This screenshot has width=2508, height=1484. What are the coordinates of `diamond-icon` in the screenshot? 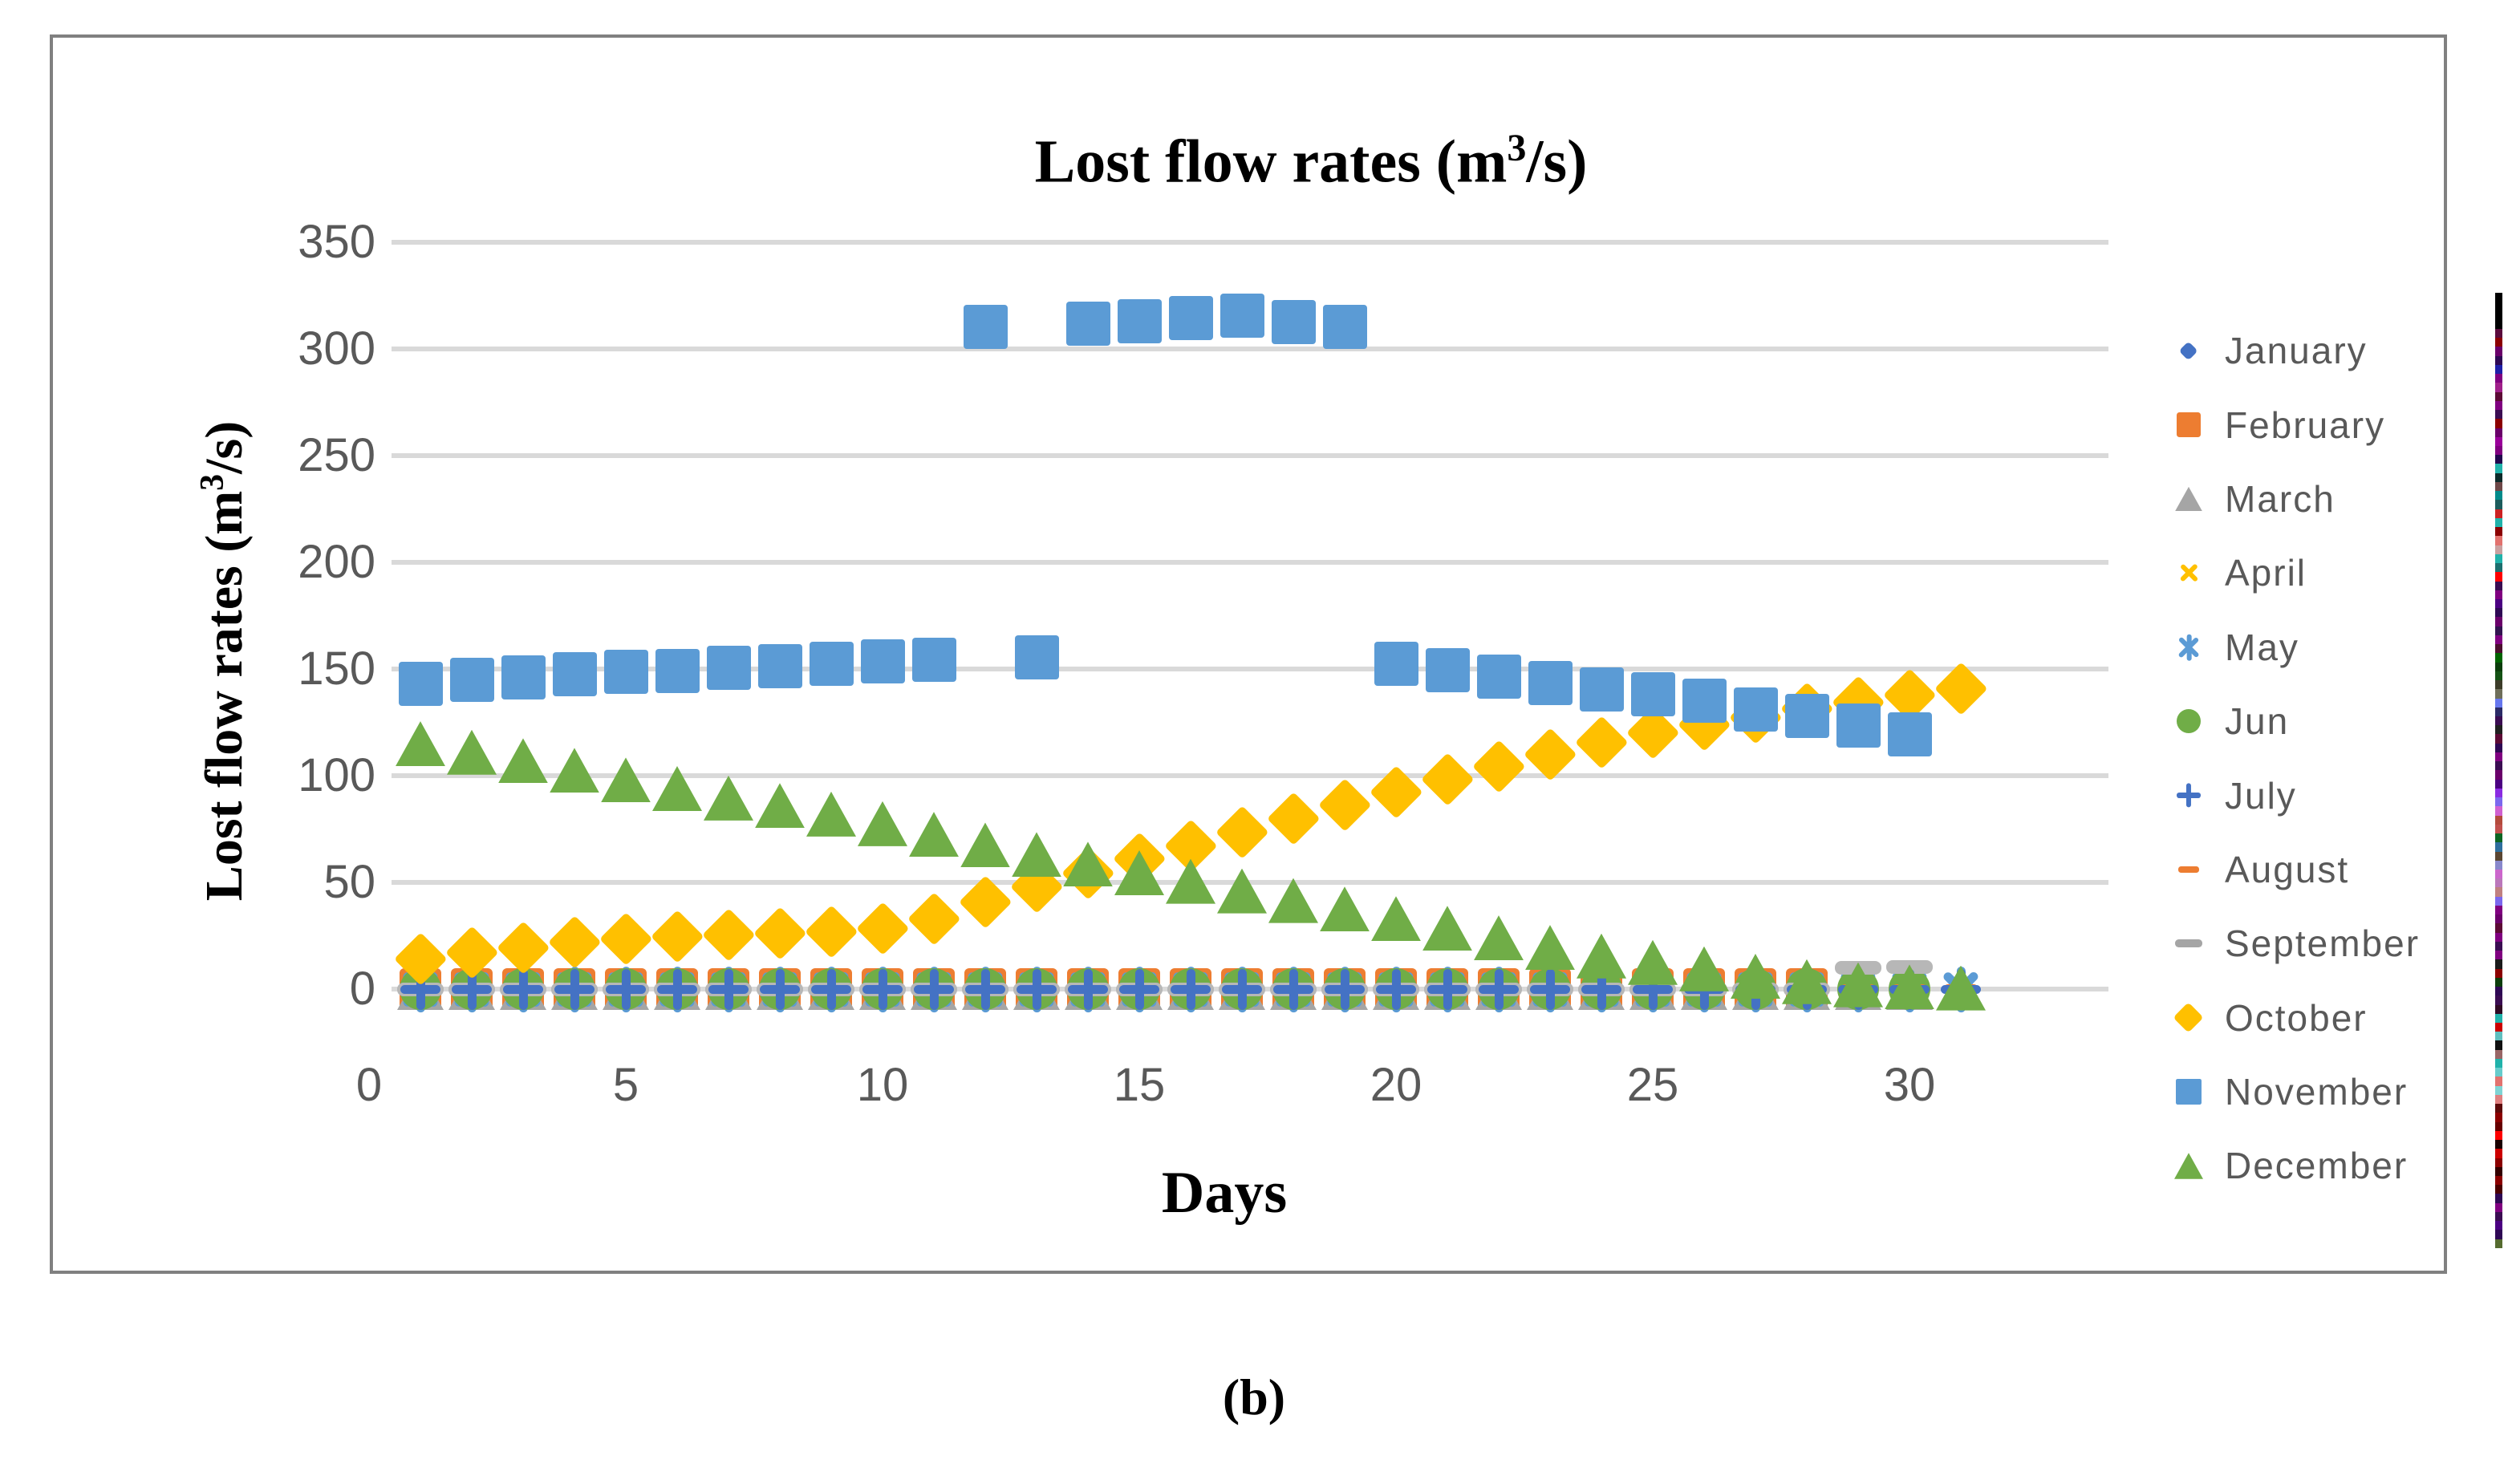 It's located at (2189, 1018).